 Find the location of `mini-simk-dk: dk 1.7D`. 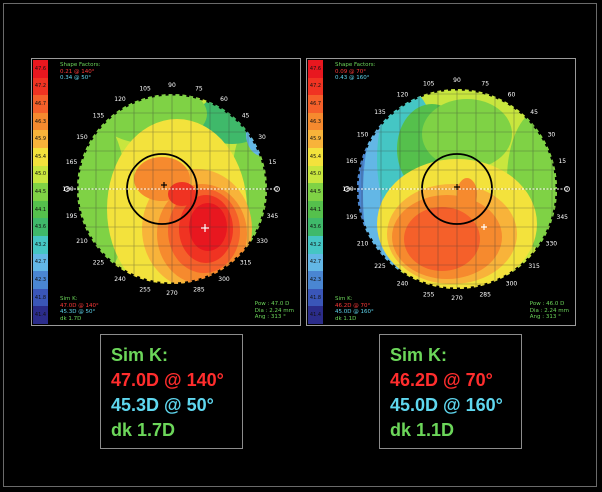

mini-simk-dk: dk 1.7D is located at coordinates (71, 318).